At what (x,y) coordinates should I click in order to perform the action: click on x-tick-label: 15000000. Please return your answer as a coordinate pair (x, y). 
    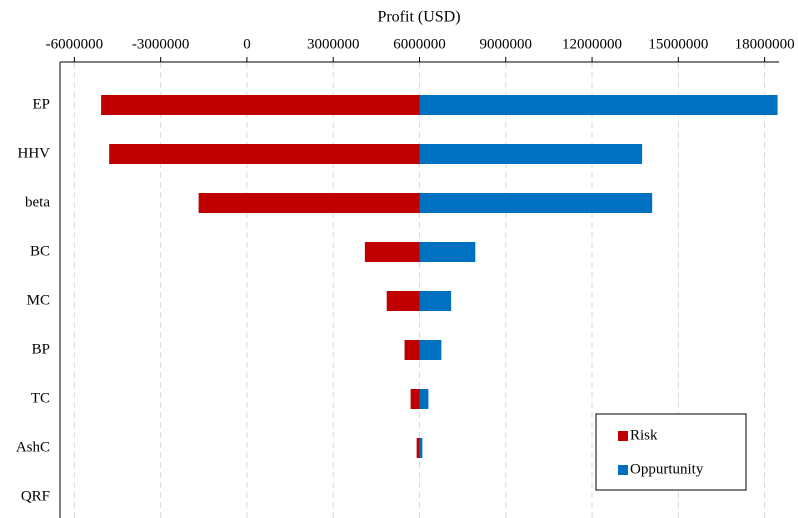
    Looking at the image, I should click on (678, 44).